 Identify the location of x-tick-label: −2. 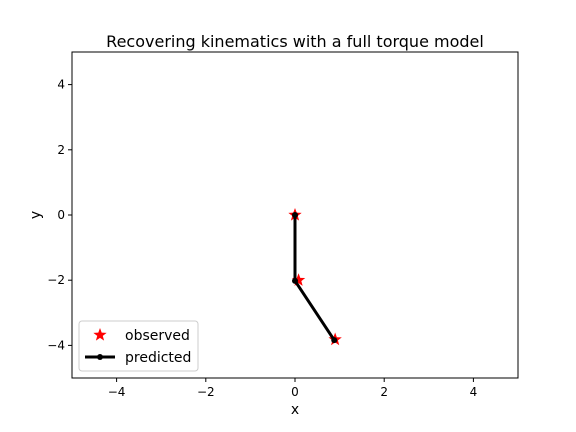
(206, 392).